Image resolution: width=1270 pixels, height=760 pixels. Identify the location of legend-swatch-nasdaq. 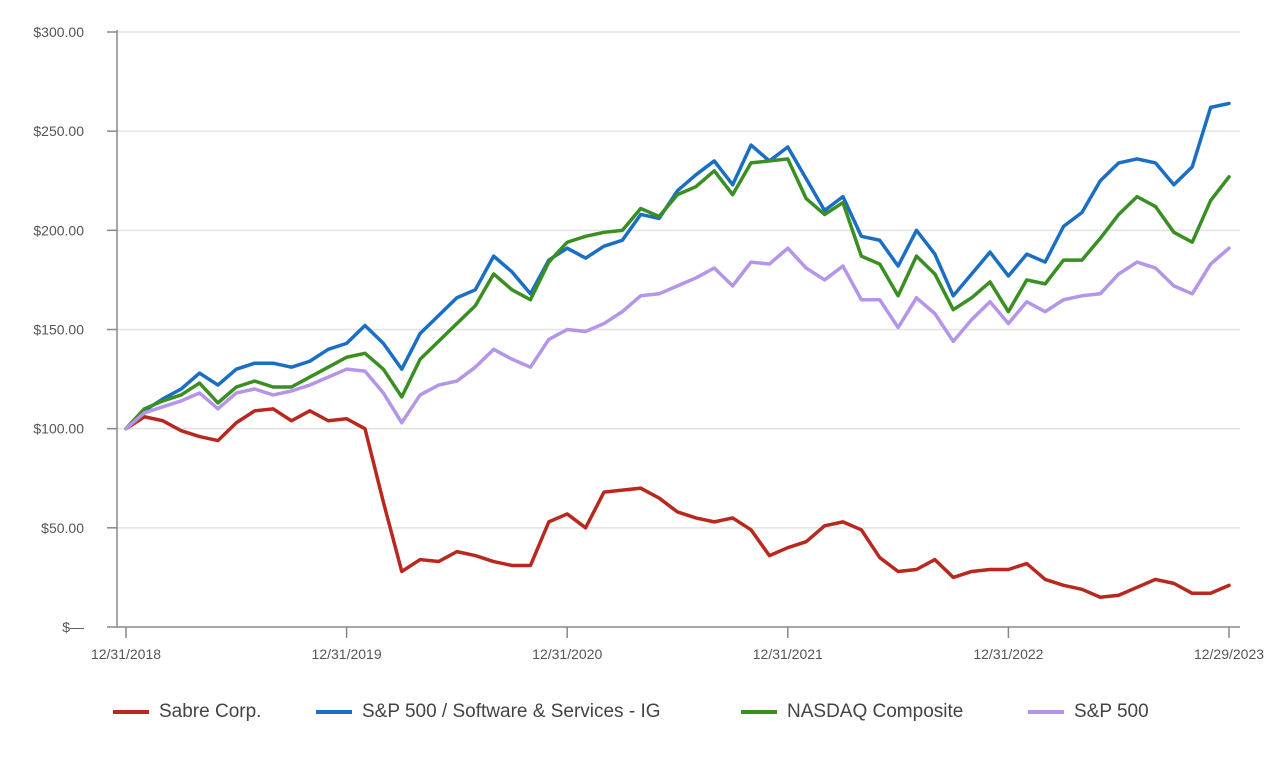
(759, 712).